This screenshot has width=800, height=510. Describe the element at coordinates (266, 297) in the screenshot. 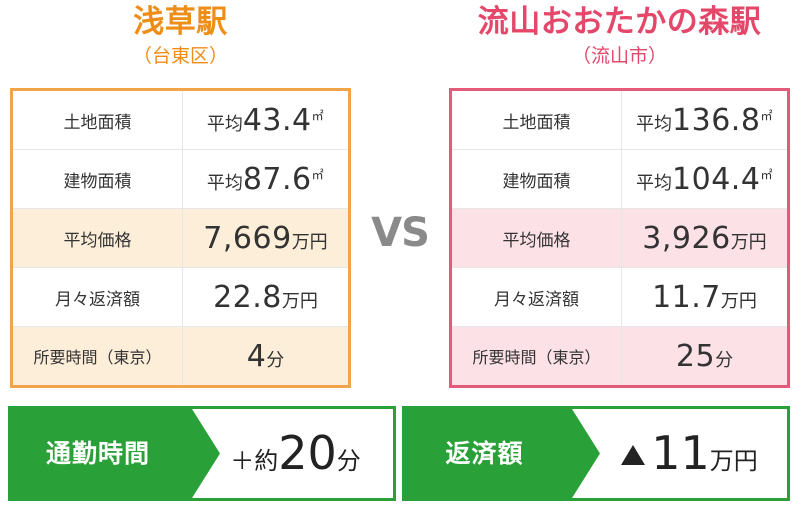

I see `row-value: 22.8万円` at that location.